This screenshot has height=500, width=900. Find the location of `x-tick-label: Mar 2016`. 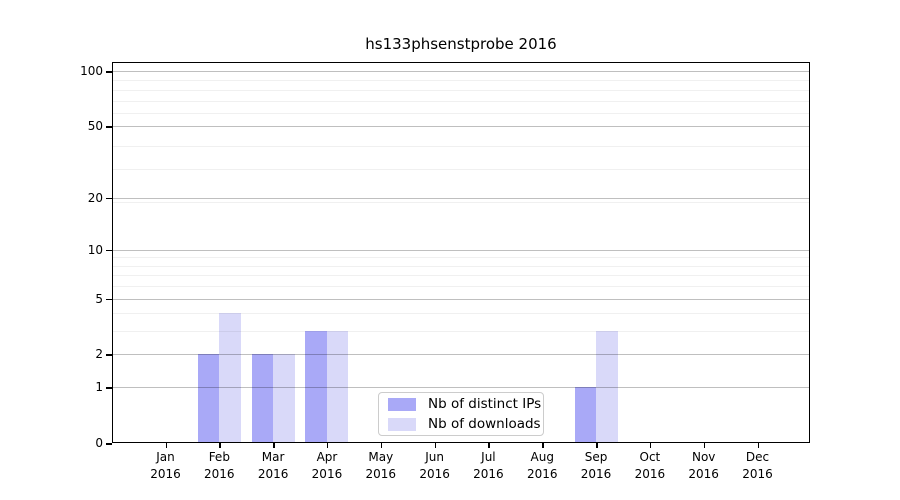

x-tick-label: Mar 2016 is located at coordinates (273, 465).